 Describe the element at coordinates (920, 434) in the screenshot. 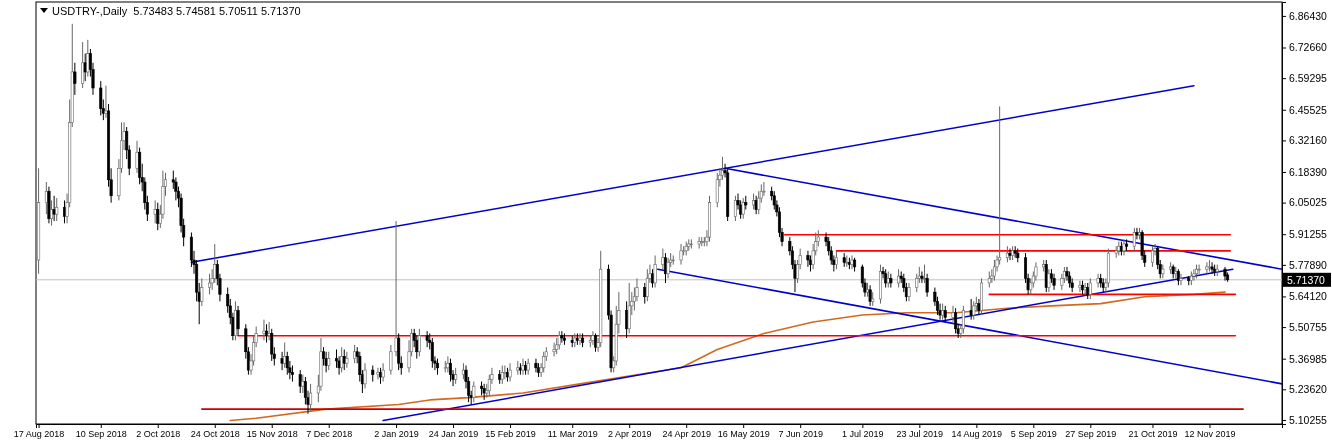

I see `x-tick-label: 23 Jul 2019` at that location.